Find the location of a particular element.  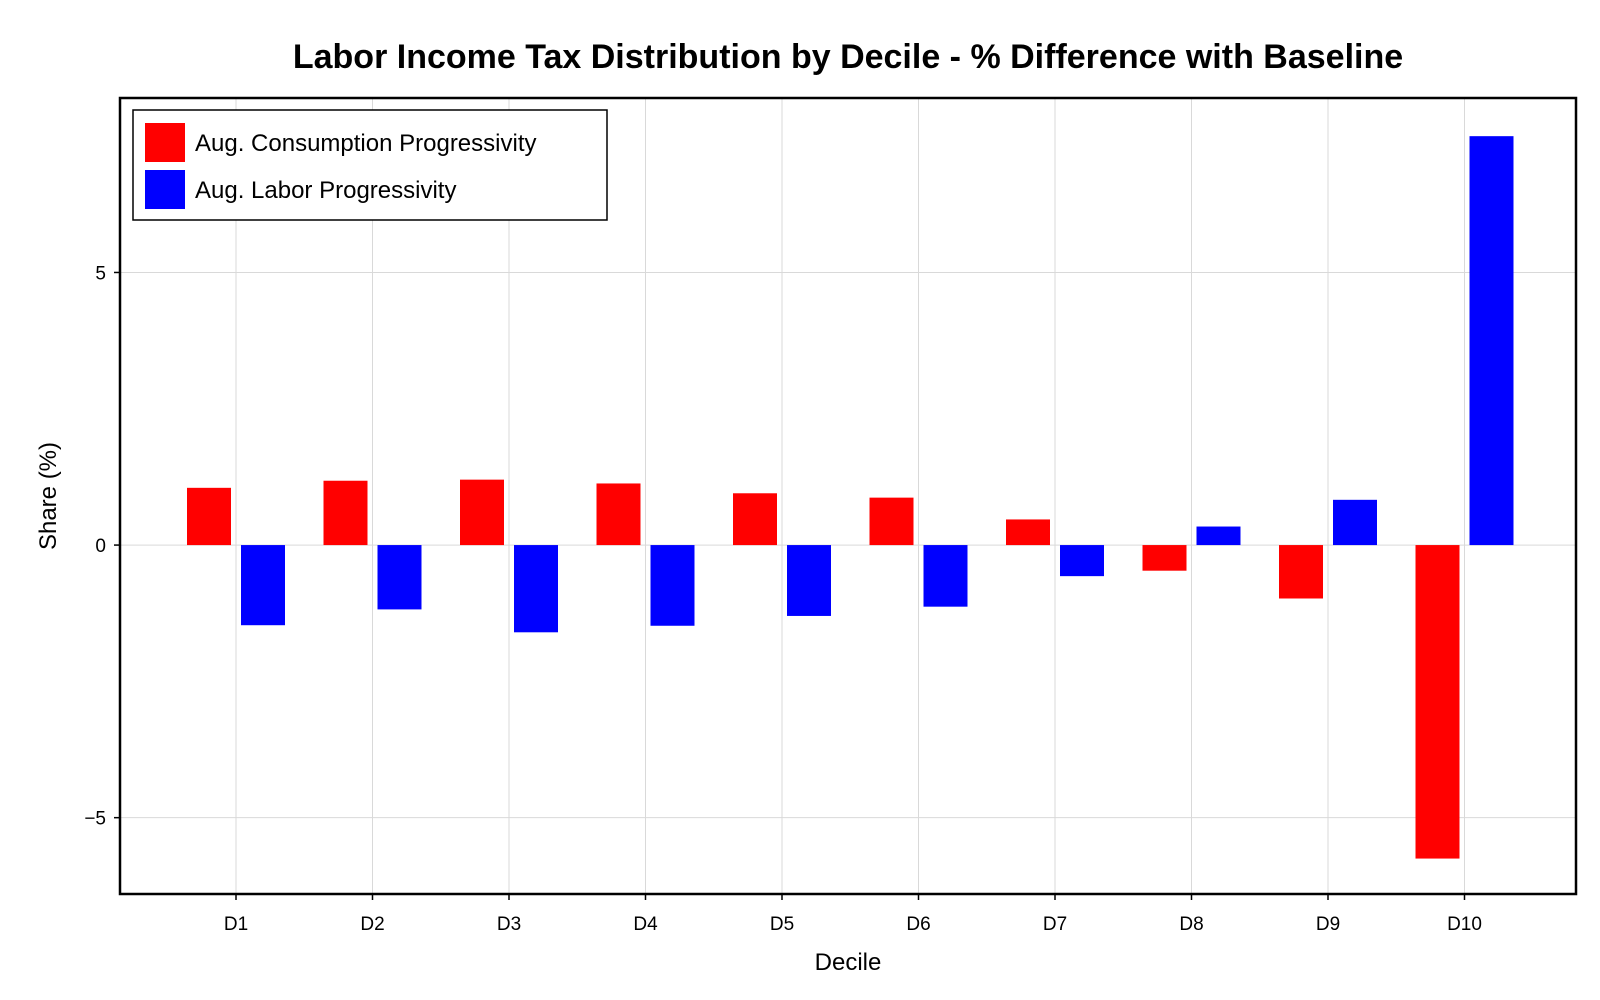

bar-labor-d9 is located at coordinates (1355, 522).